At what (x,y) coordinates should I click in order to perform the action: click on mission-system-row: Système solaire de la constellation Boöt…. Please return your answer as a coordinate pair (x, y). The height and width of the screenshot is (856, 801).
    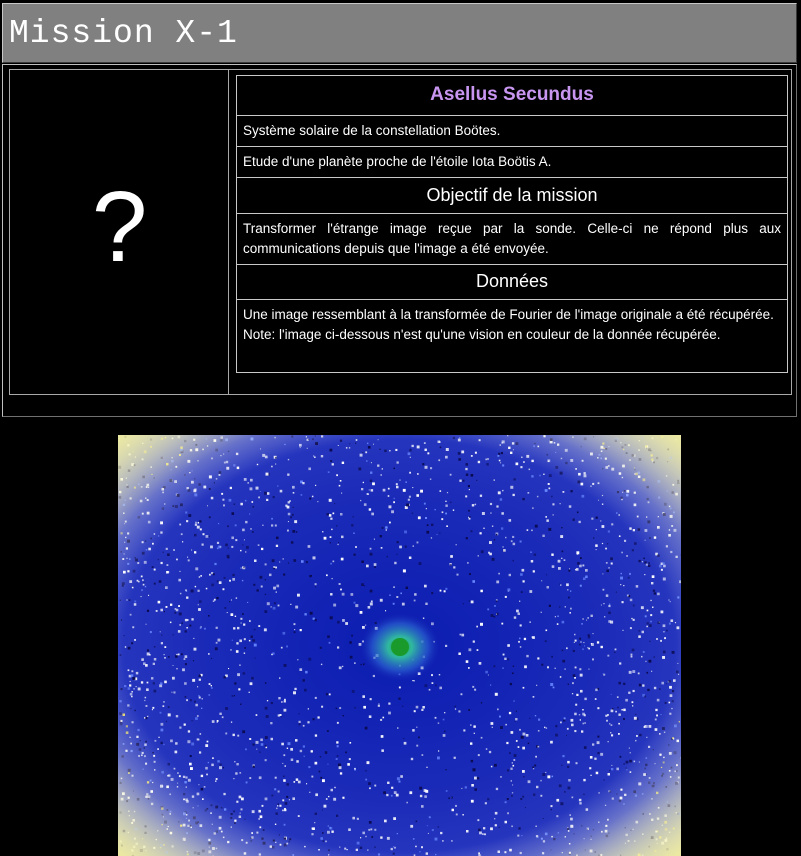
    Looking at the image, I should click on (512, 131).